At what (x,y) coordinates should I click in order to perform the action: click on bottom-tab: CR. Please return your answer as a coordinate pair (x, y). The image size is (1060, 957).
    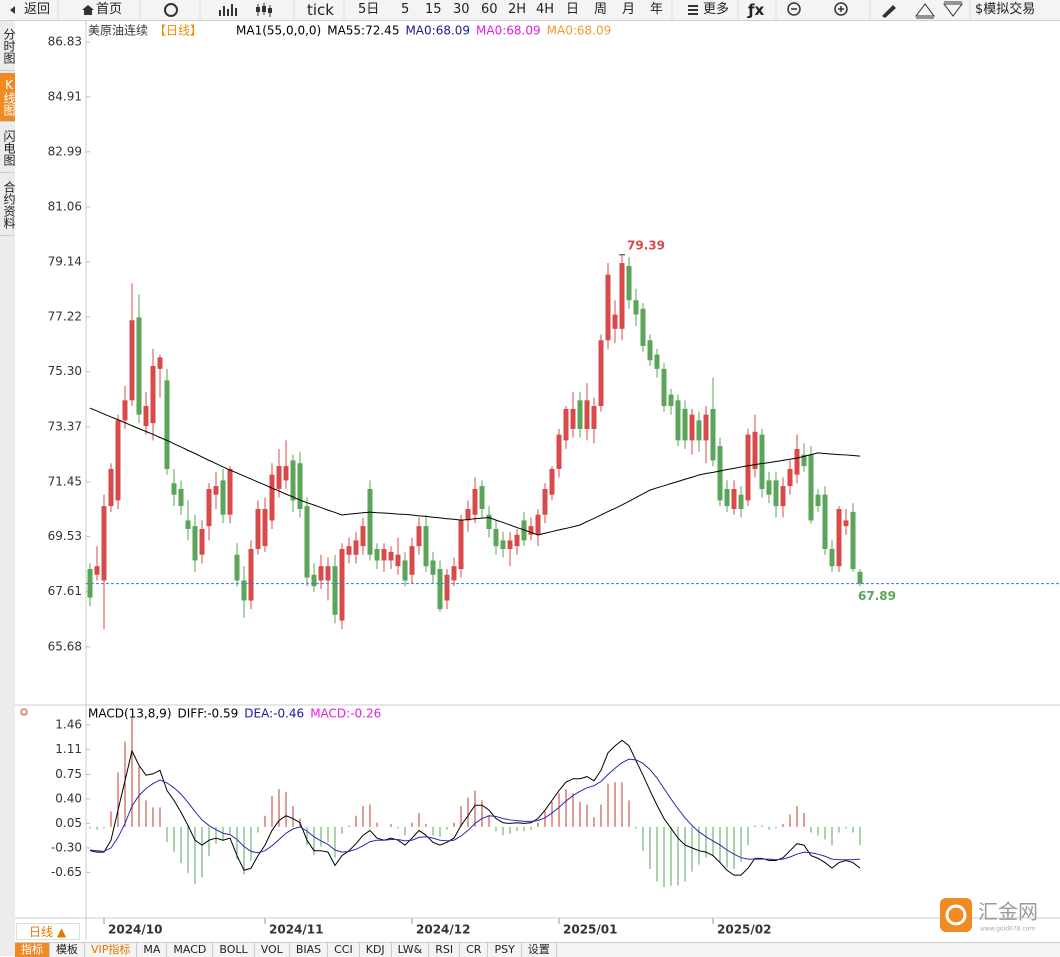
    Looking at the image, I should click on (474, 950).